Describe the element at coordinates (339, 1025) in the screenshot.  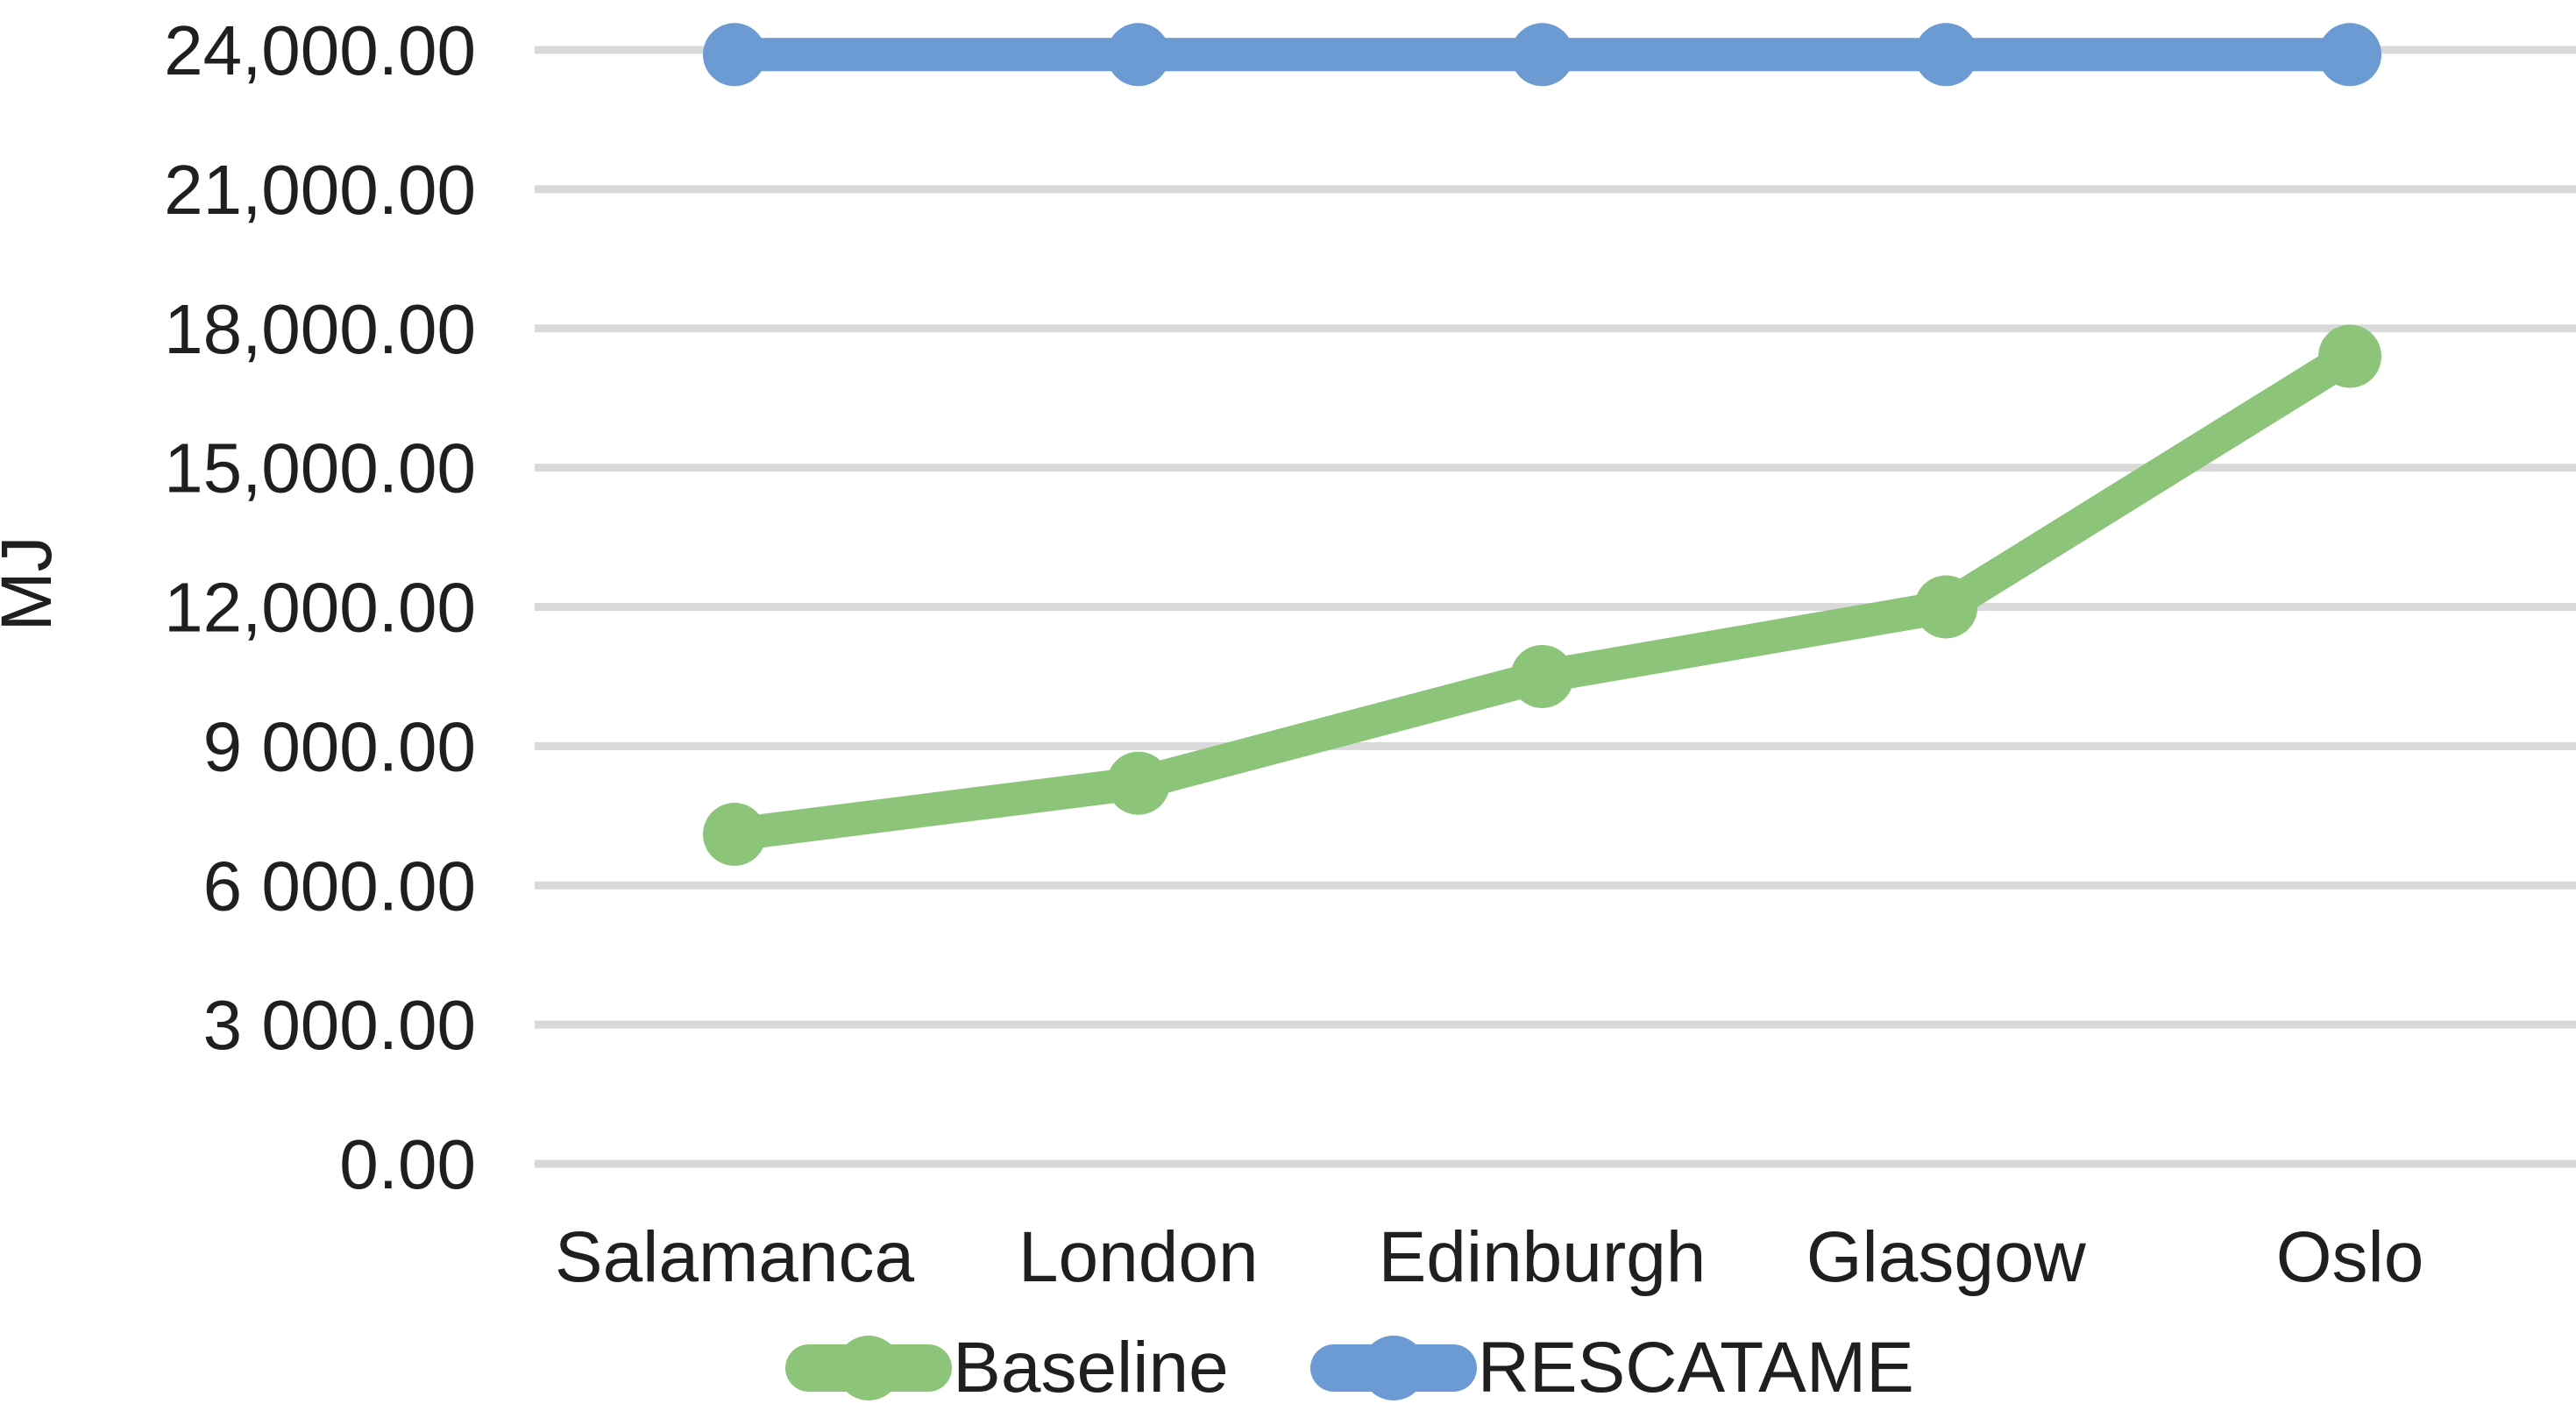
I see `y-tick-label: 3 000.00` at that location.